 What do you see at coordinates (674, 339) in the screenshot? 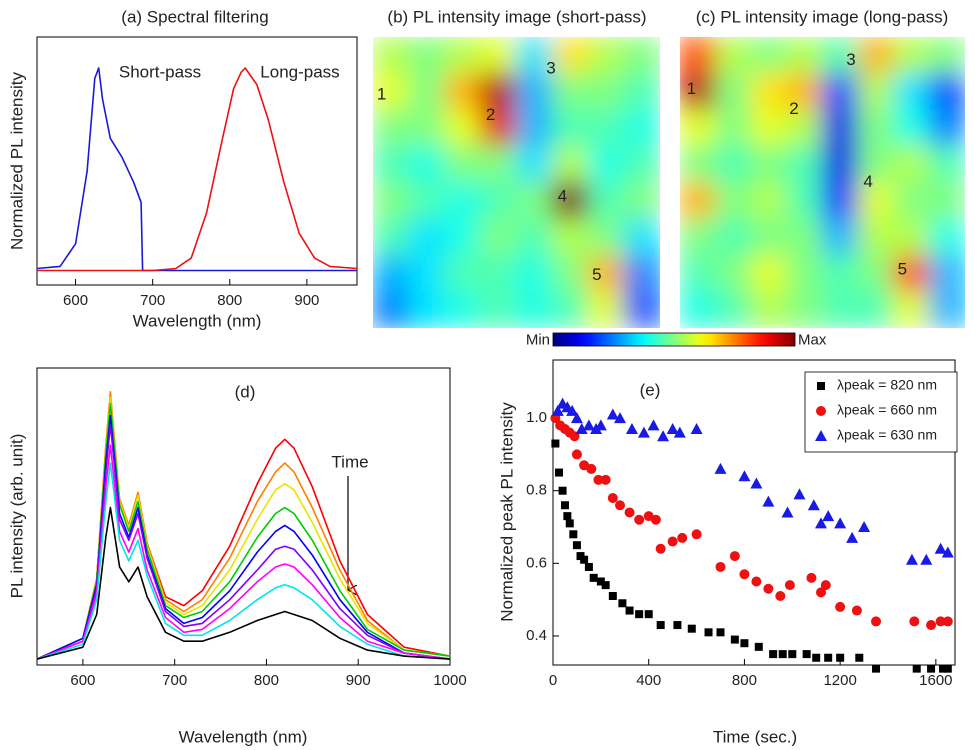
I see `colorbar` at bounding box center [674, 339].